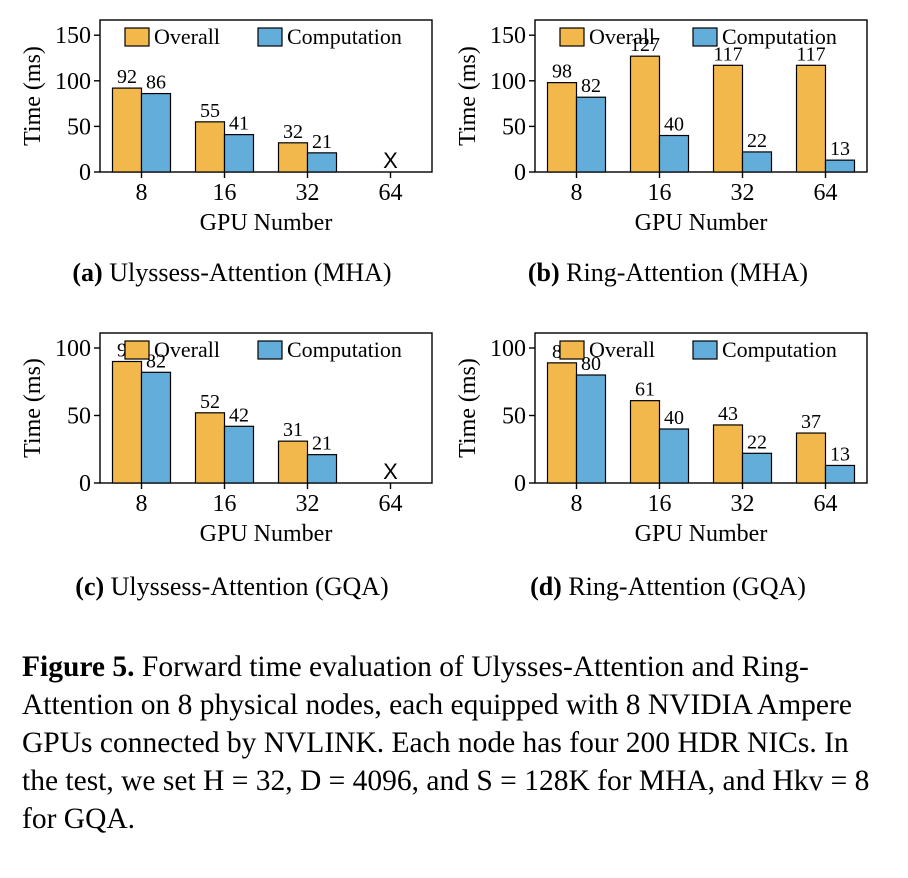  Describe the element at coordinates (520, 173) in the screenshot. I see `chart-b-ytick-label-0: 0` at that location.